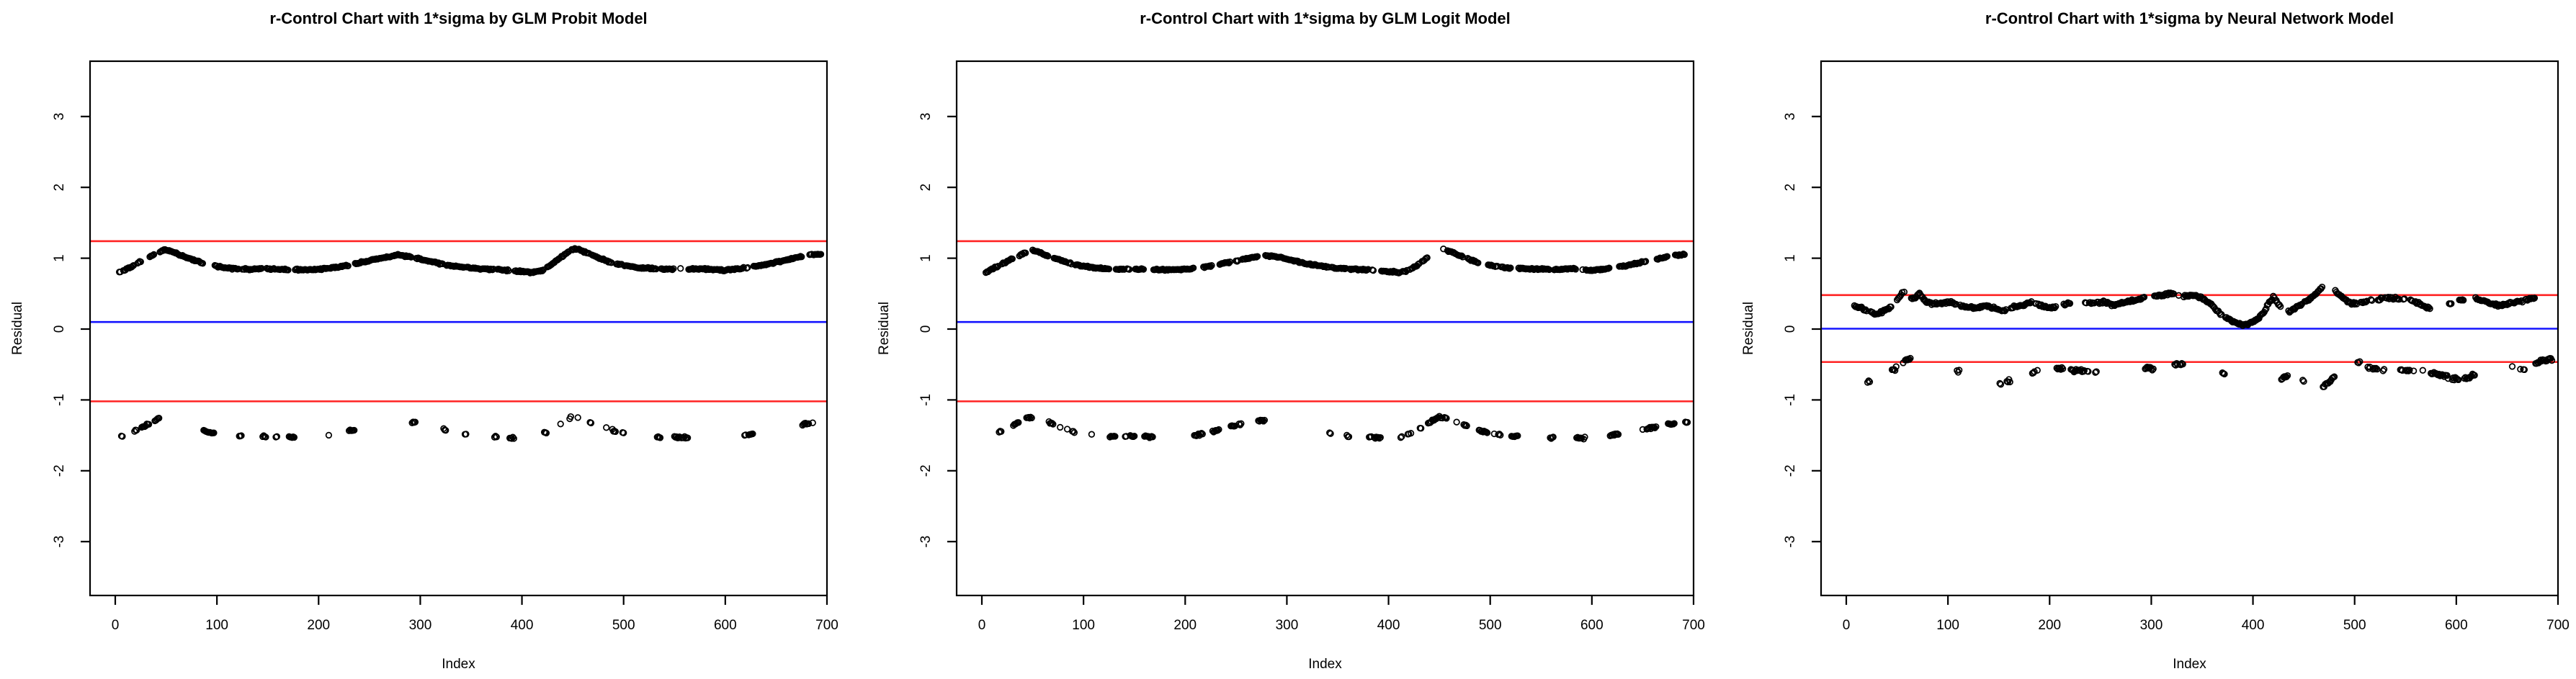 This screenshot has width=2576, height=679. Describe the element at coordinates (926, 258) in the screenshot. I see `y-tick-label: 1` at that location.